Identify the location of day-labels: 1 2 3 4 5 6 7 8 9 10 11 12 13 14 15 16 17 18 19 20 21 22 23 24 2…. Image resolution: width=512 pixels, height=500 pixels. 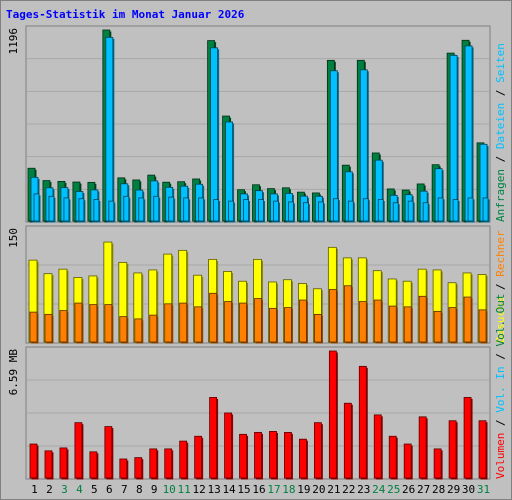
(260, 489).